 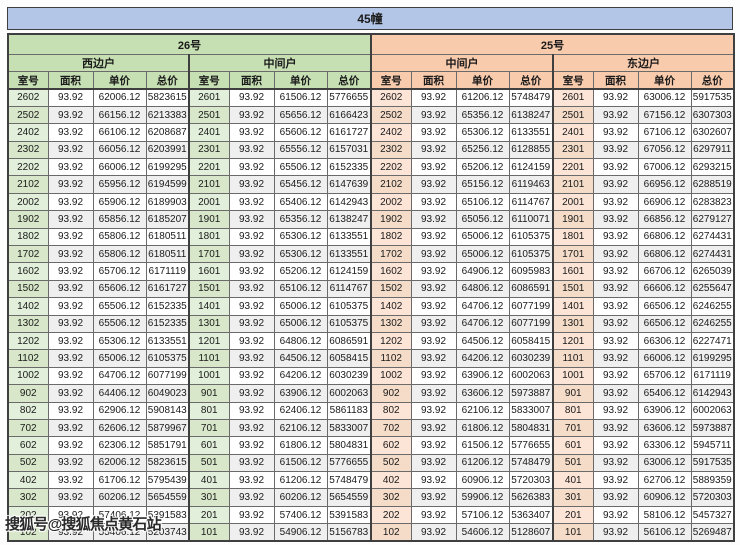 I want to click on room-cell: 1801, so click(x=209, y=237).